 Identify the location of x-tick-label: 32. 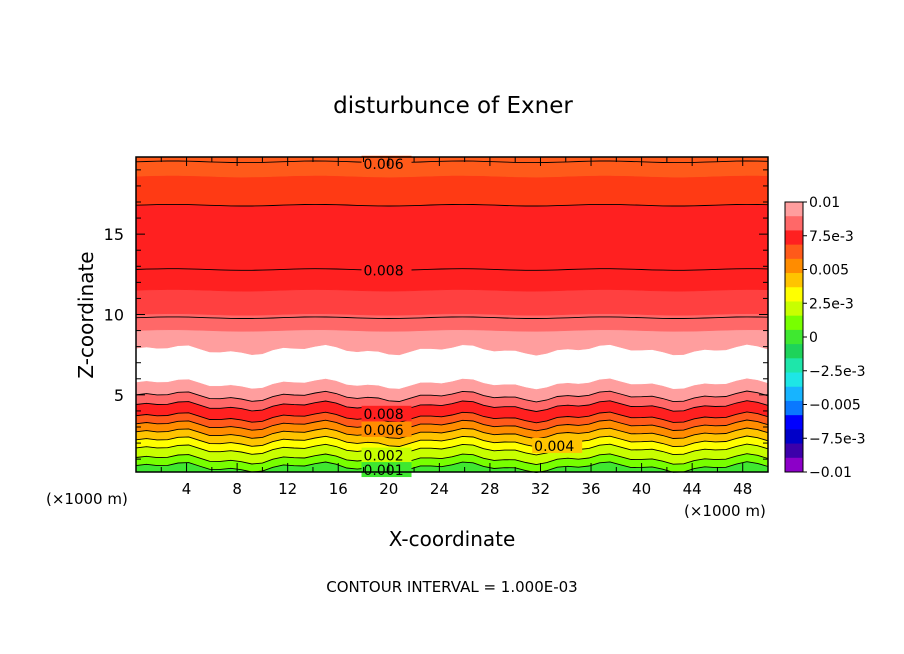
(540, 489).